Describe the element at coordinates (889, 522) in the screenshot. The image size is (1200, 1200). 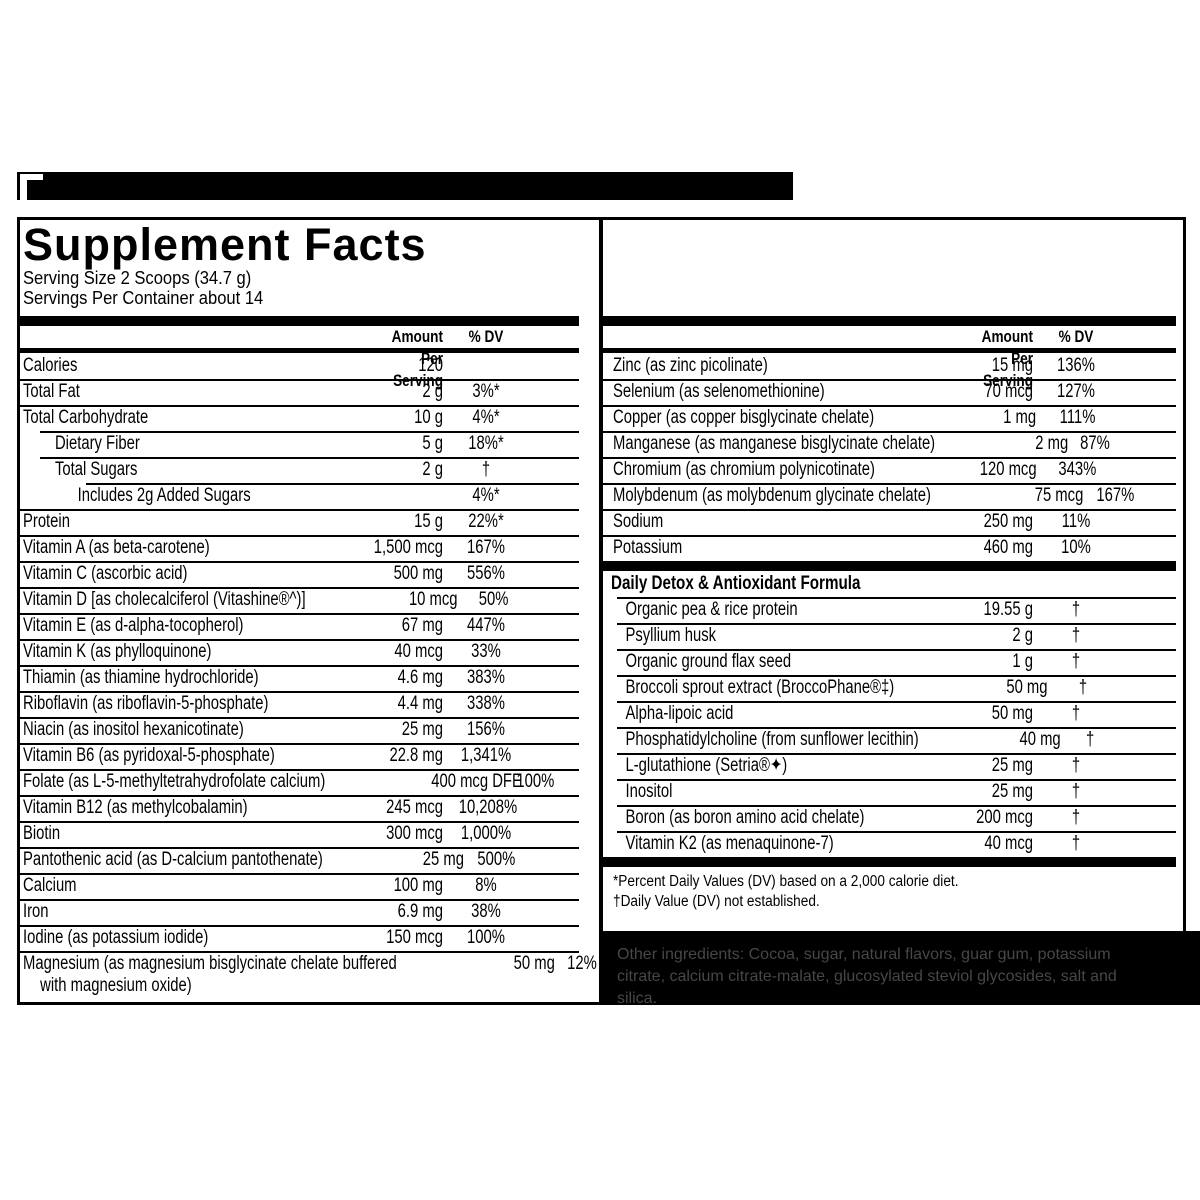
I see `nutrient-row: Sodium 250 mg 11%` at that location.